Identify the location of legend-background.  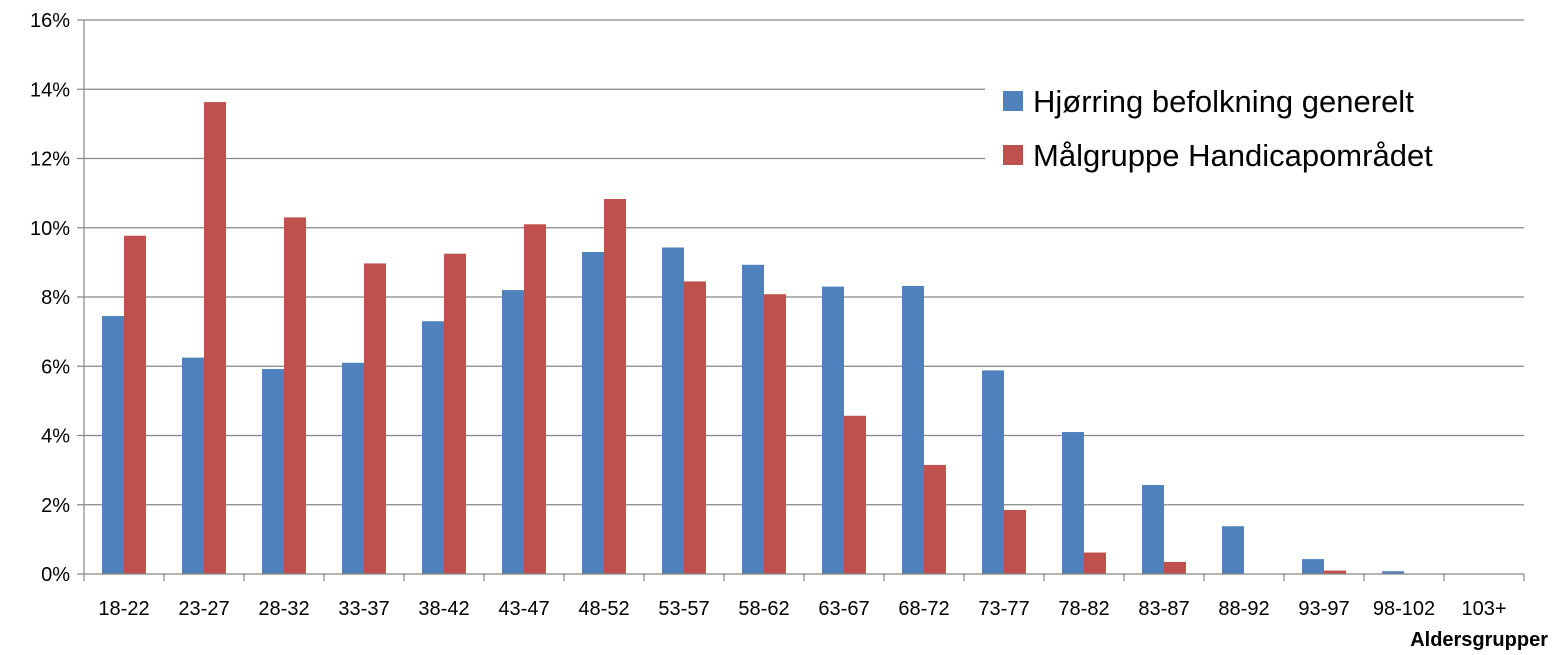
(1255, 137).